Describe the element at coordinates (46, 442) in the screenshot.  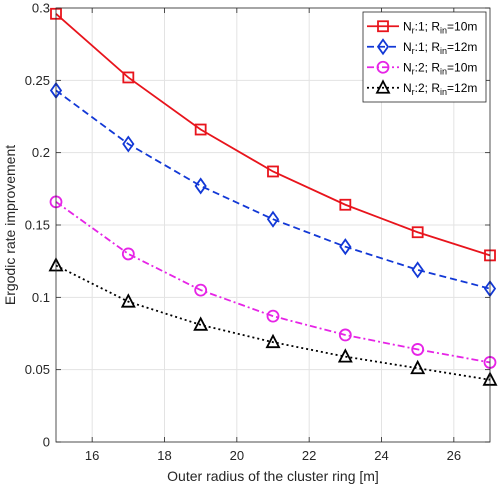
I see `y-tick-label: 0` at that location.